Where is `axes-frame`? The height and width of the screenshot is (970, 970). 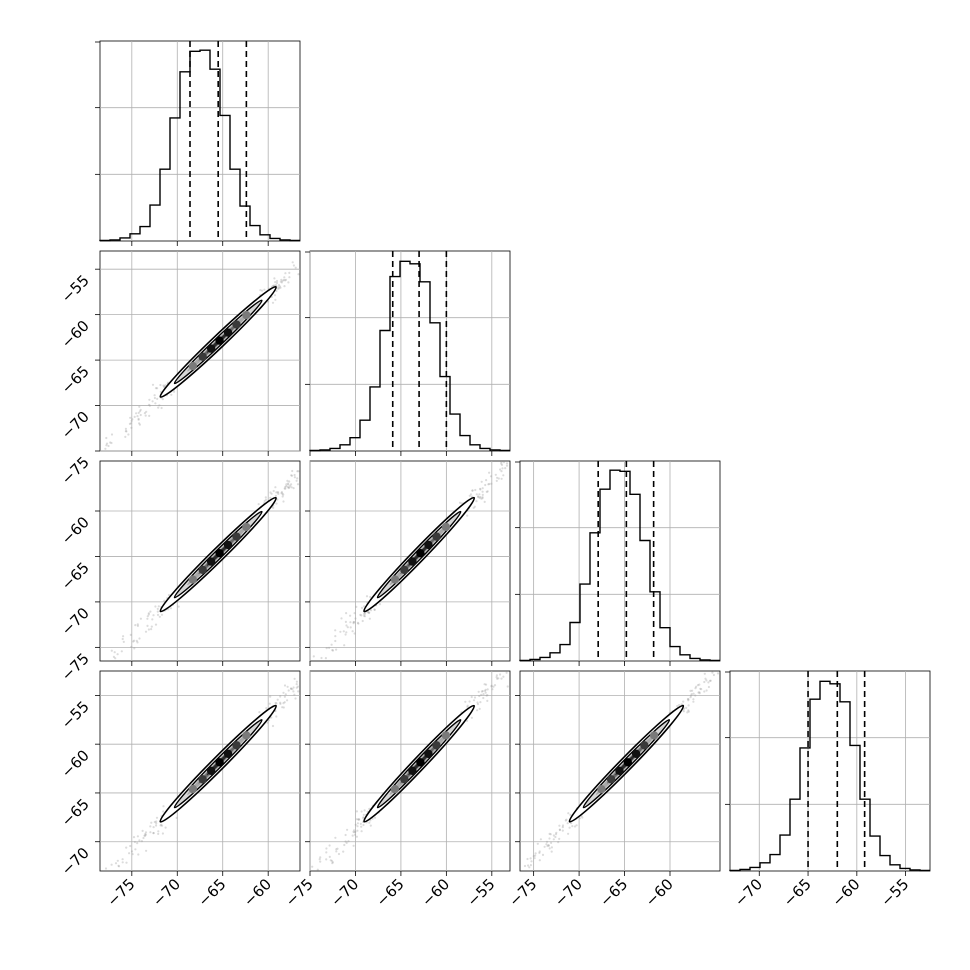
axes-frame is located at coordinates (200, 771).